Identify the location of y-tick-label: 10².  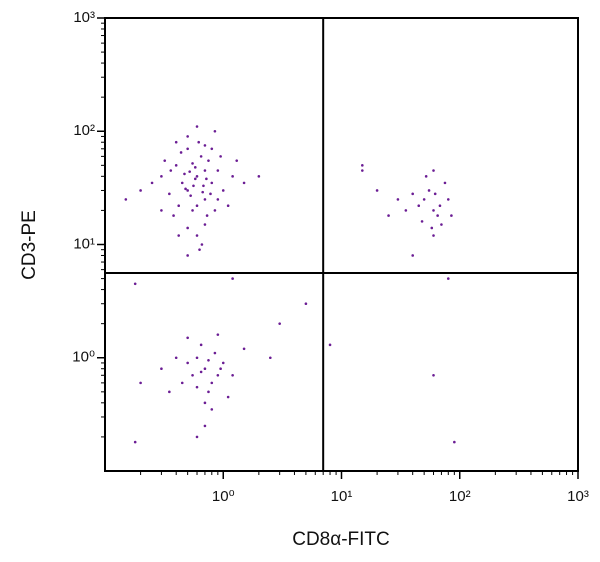
(84, 130).